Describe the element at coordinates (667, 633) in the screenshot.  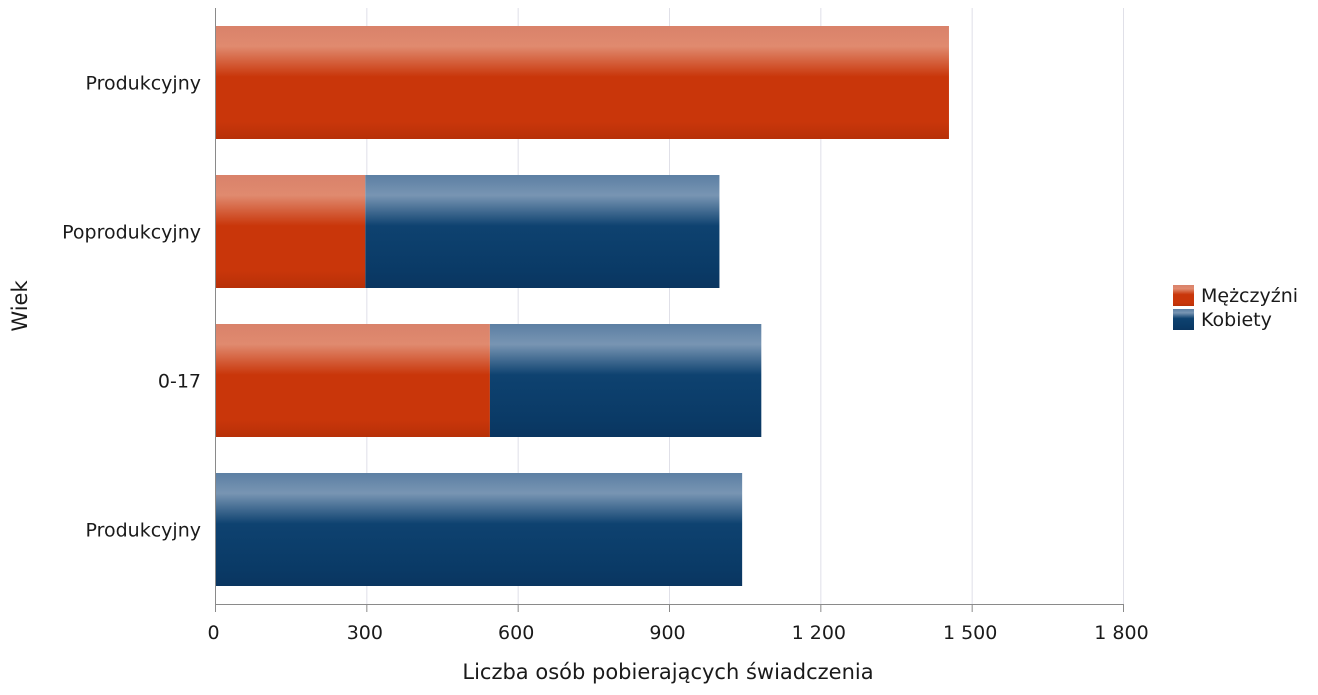
I see `x-tick-label: 900` at that location.